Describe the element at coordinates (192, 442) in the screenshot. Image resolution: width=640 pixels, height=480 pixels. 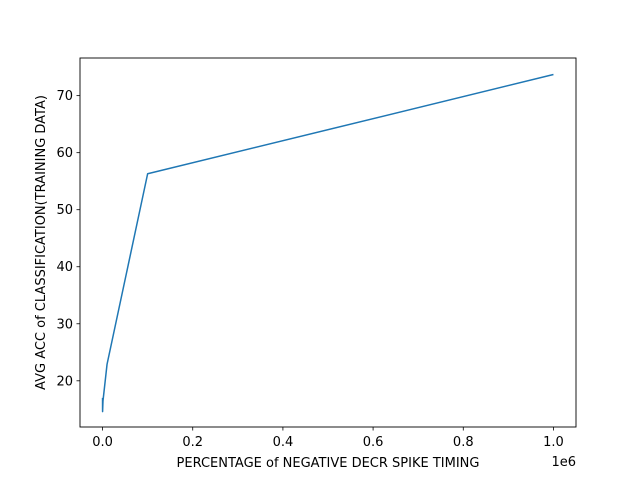
I see `x-tick-label: 0.2` at that location.